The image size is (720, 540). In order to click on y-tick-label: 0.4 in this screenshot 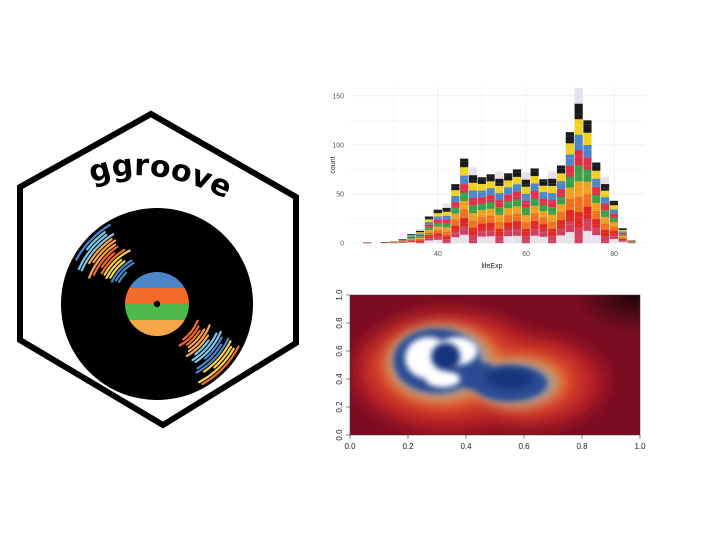, I will do `click(339, 379)`.